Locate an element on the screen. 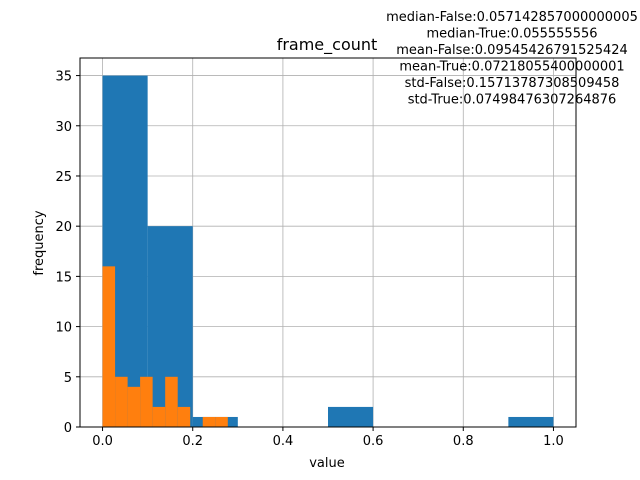 The width and height of the screenshot is (640, 480). x-tick-label: 0.2 is located at coordinates (192, 441).